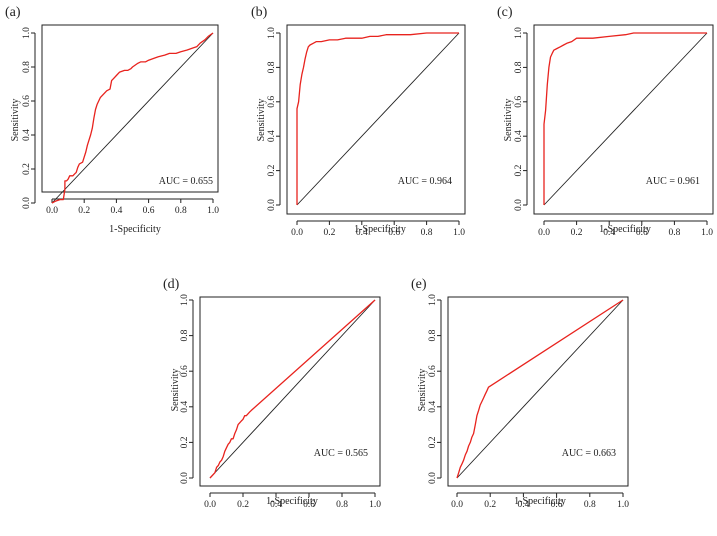  Describe the element at coordinates (171, 284) in the screenshot. I see `panel-label: (d)` at that location.